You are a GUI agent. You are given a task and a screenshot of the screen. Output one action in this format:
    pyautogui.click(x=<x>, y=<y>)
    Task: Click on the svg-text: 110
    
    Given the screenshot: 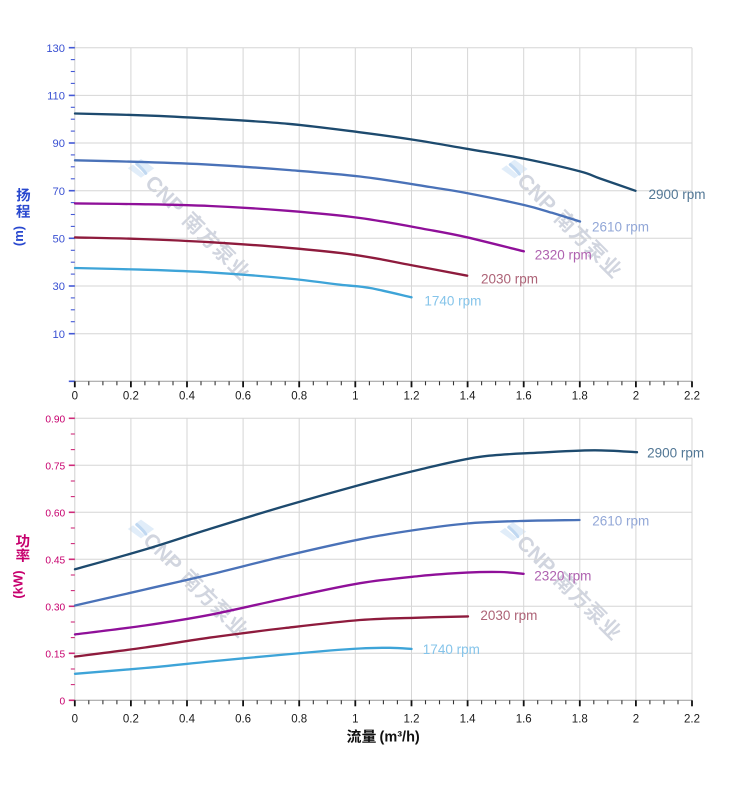 What is the action you would take?
    pyautogui.click(x=56, y=97)
    